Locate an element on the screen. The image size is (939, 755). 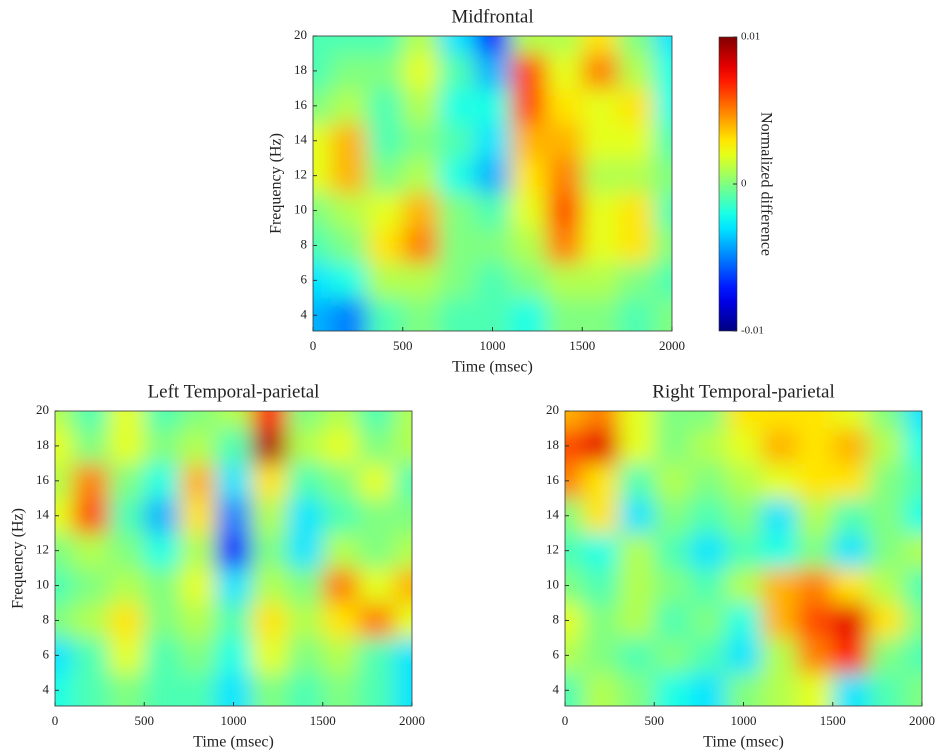
colorbar-label: Normalized difference is located at coordinates (765, 184).